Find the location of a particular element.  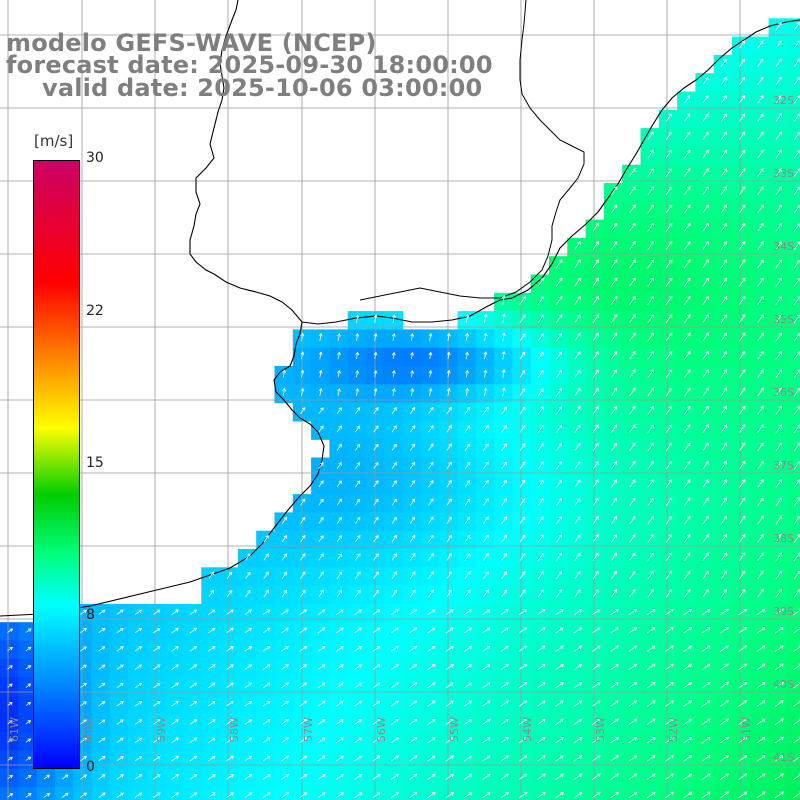

uruguay-river-border is located at coordinates (472, 150).